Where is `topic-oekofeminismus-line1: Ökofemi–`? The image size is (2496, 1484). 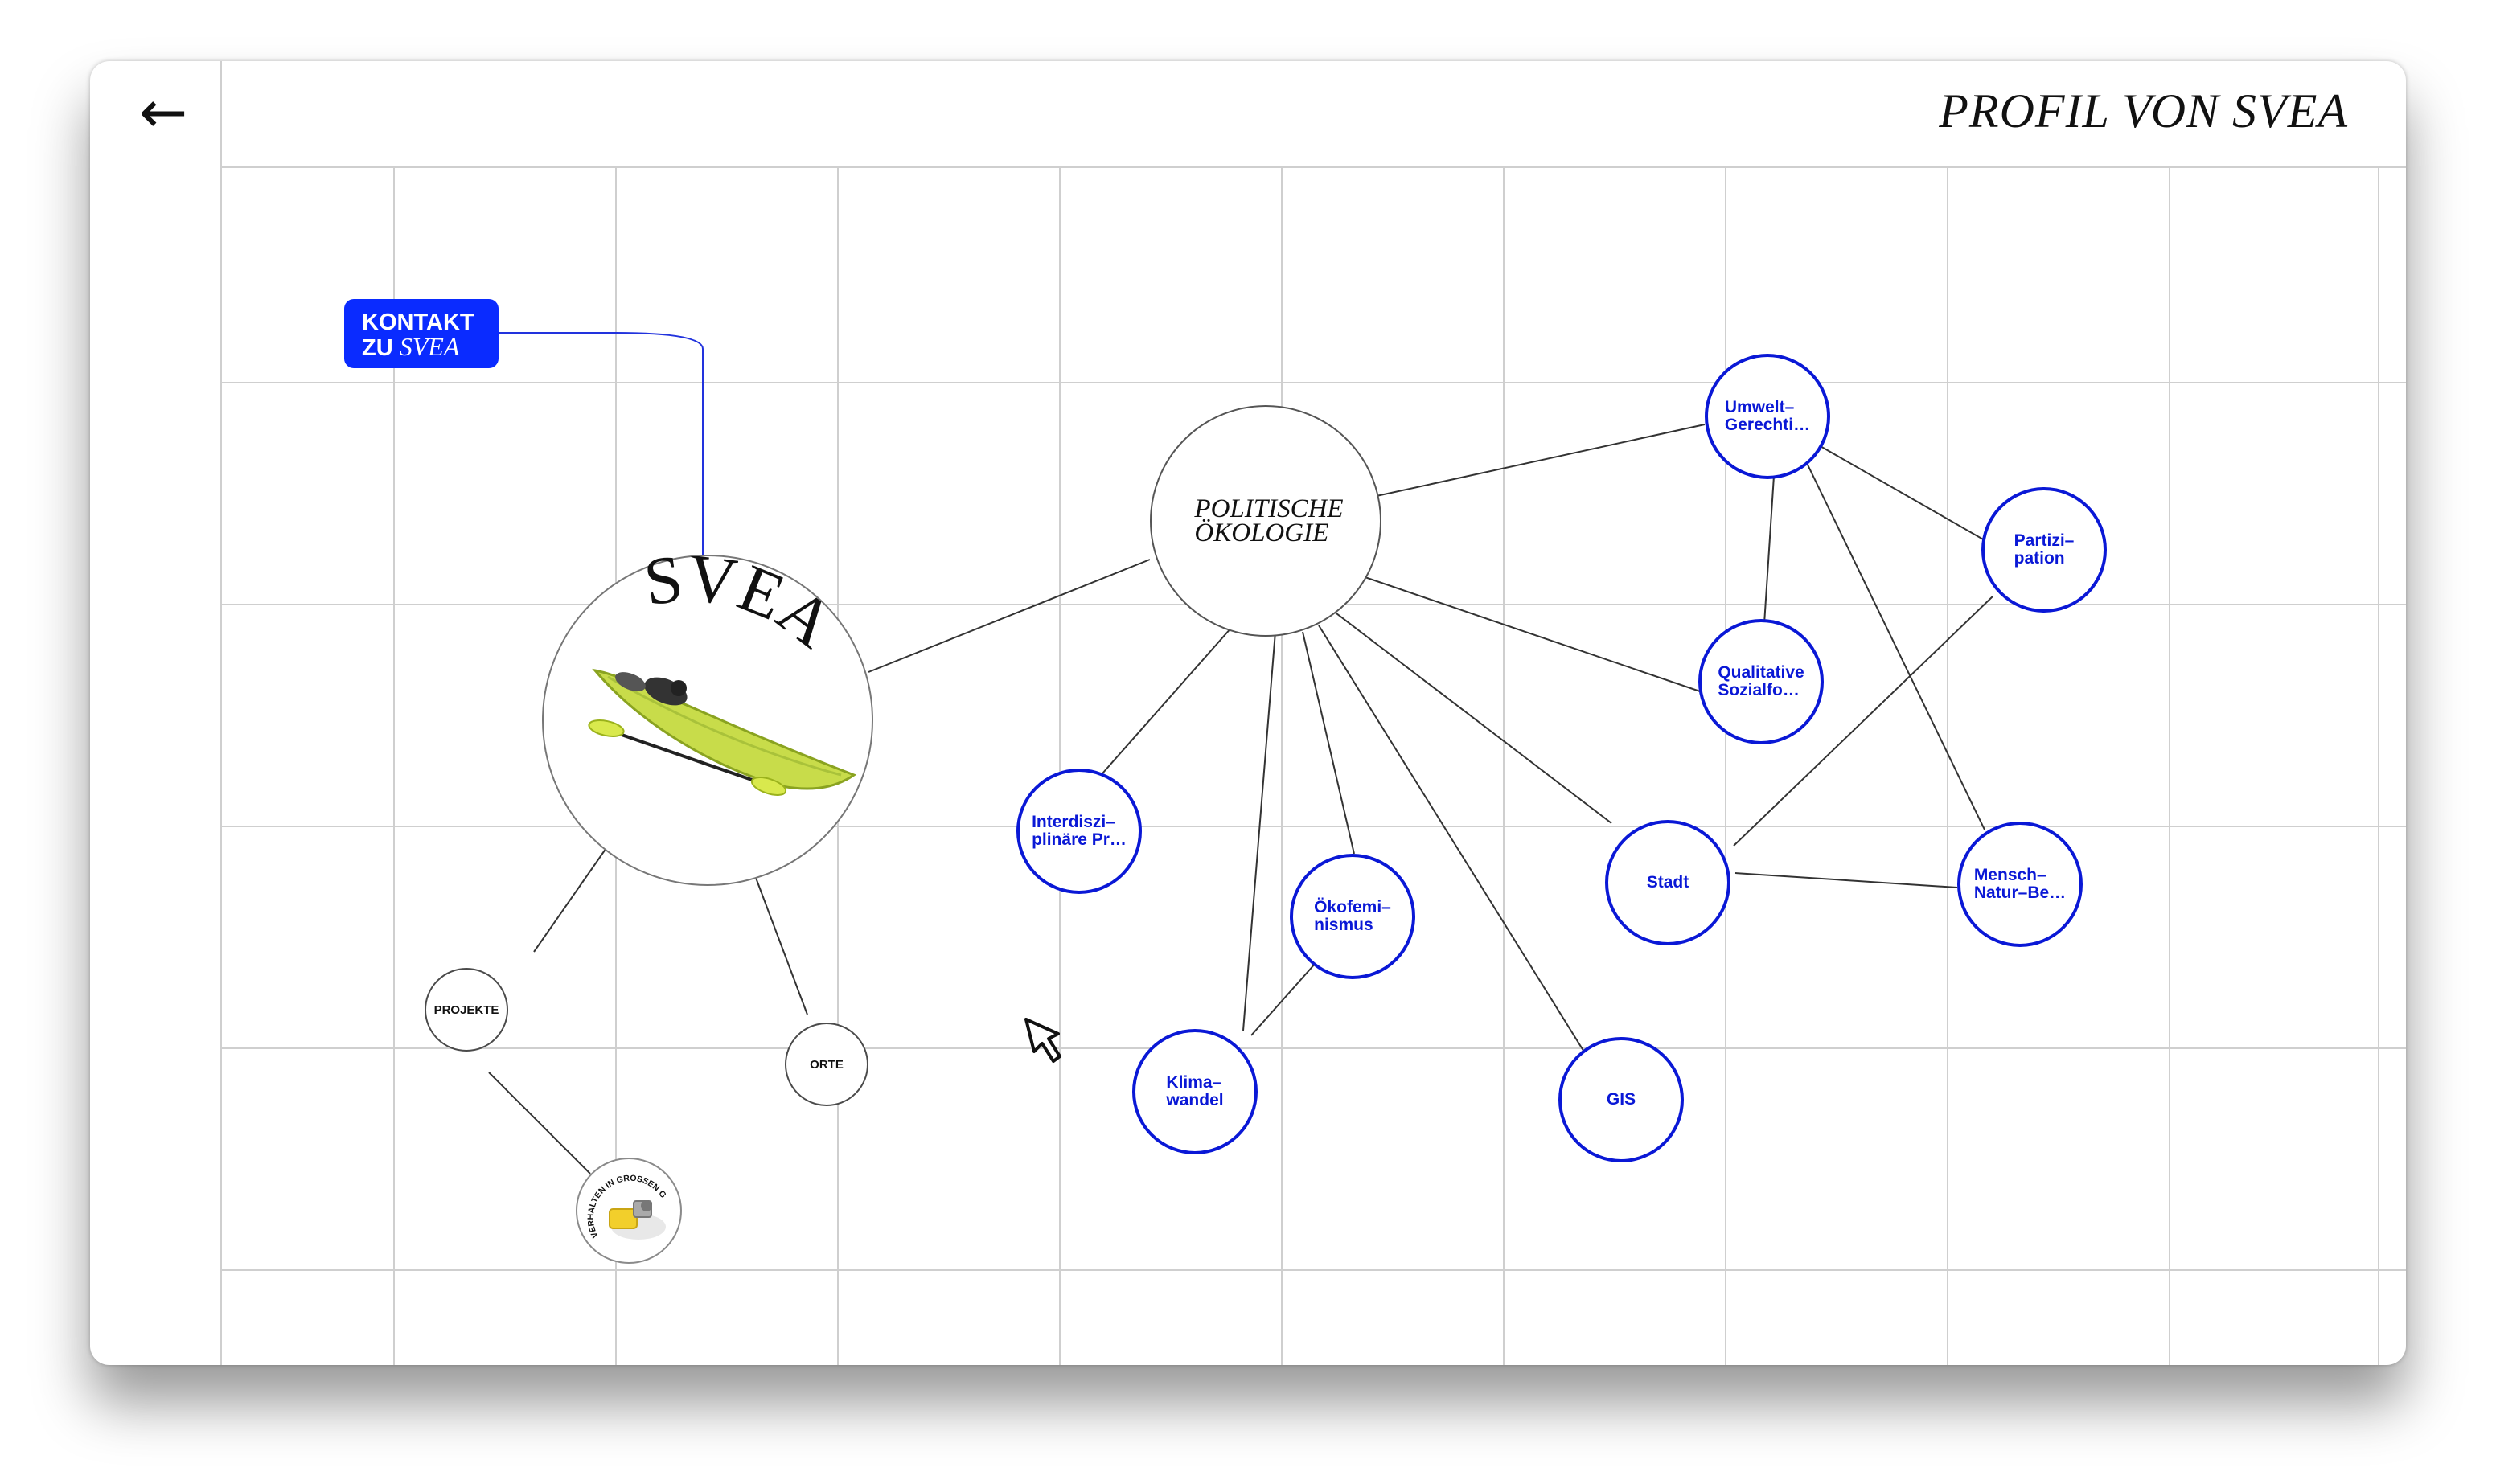 topic-oekofeminismus-line1: Ökofemi– is located at coordinates (1352, 907).